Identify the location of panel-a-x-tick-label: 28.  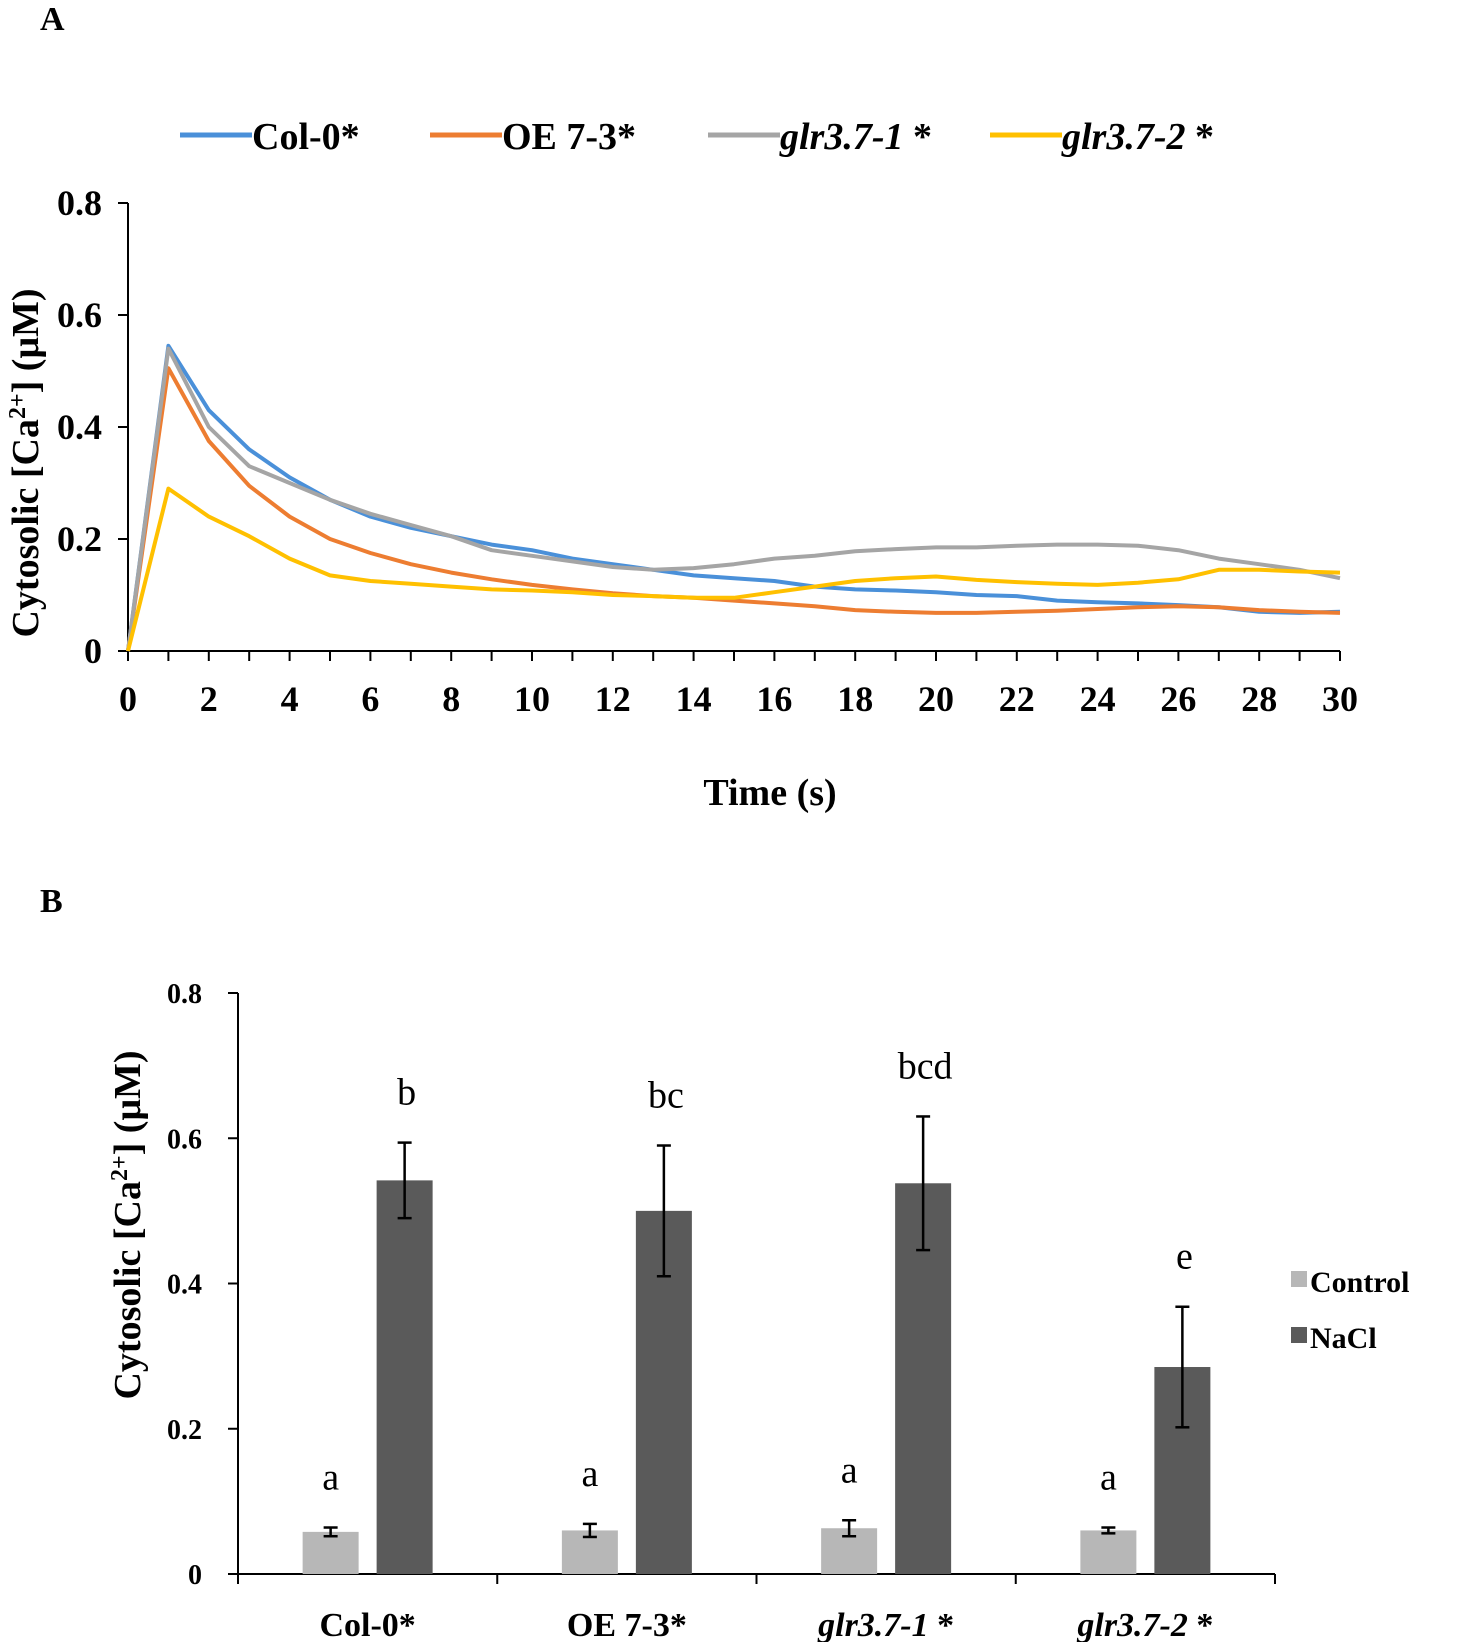
(1259, 699).